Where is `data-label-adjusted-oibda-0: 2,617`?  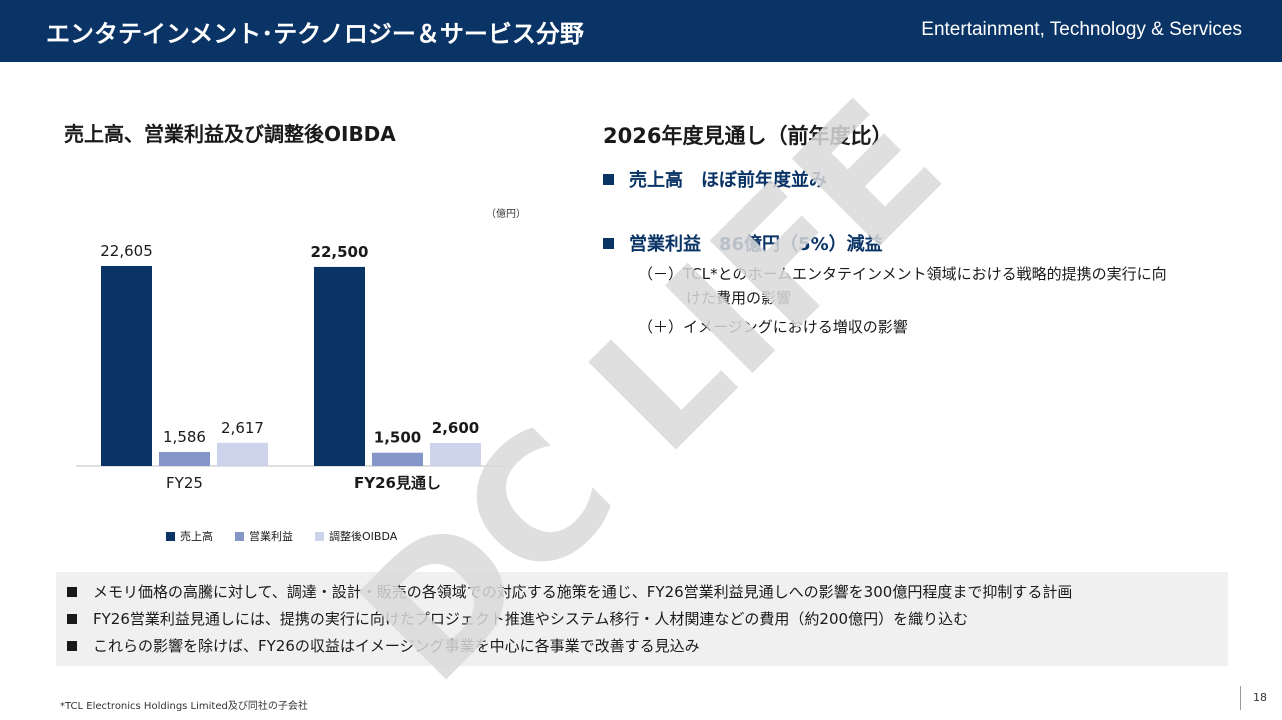
data-label-adjusted-oibda-0: 2,617 is located at coordinates (242, 428).